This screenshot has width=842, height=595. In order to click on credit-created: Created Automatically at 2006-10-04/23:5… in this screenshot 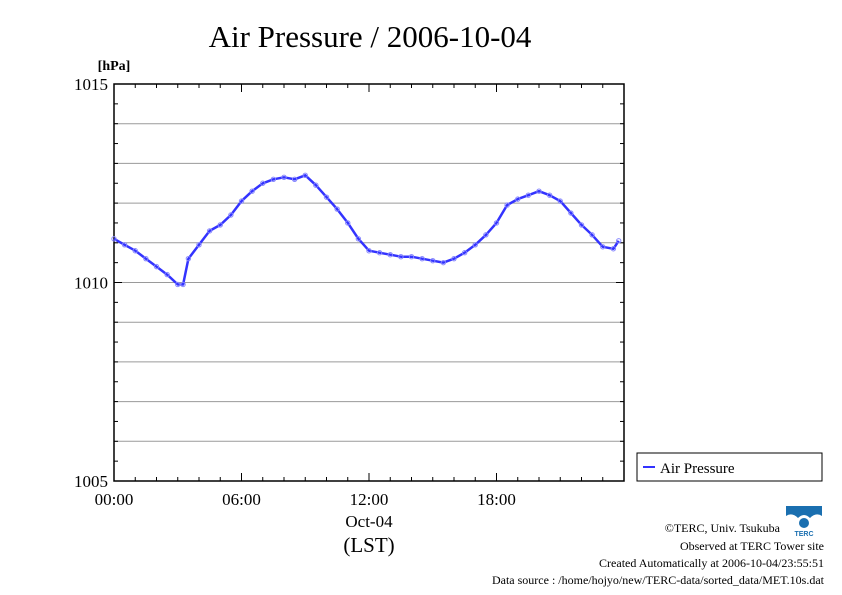, I will do `click(711, 563)`.